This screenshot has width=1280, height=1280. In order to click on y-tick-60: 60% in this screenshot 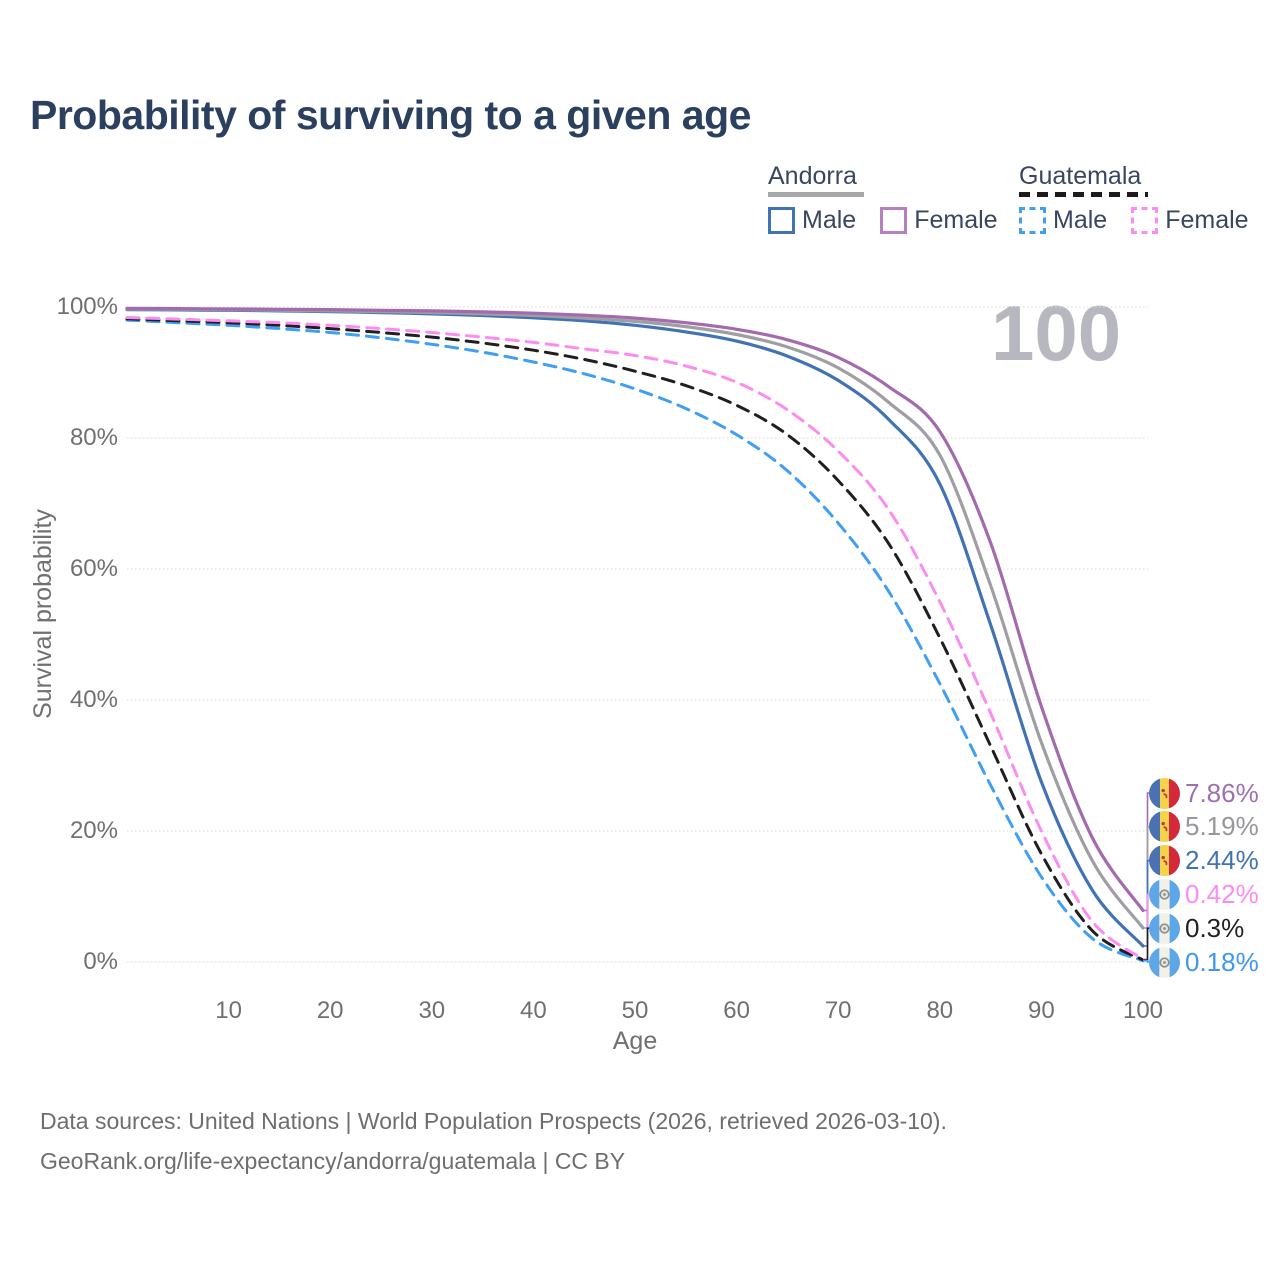, I will do `click(93, 568)`.